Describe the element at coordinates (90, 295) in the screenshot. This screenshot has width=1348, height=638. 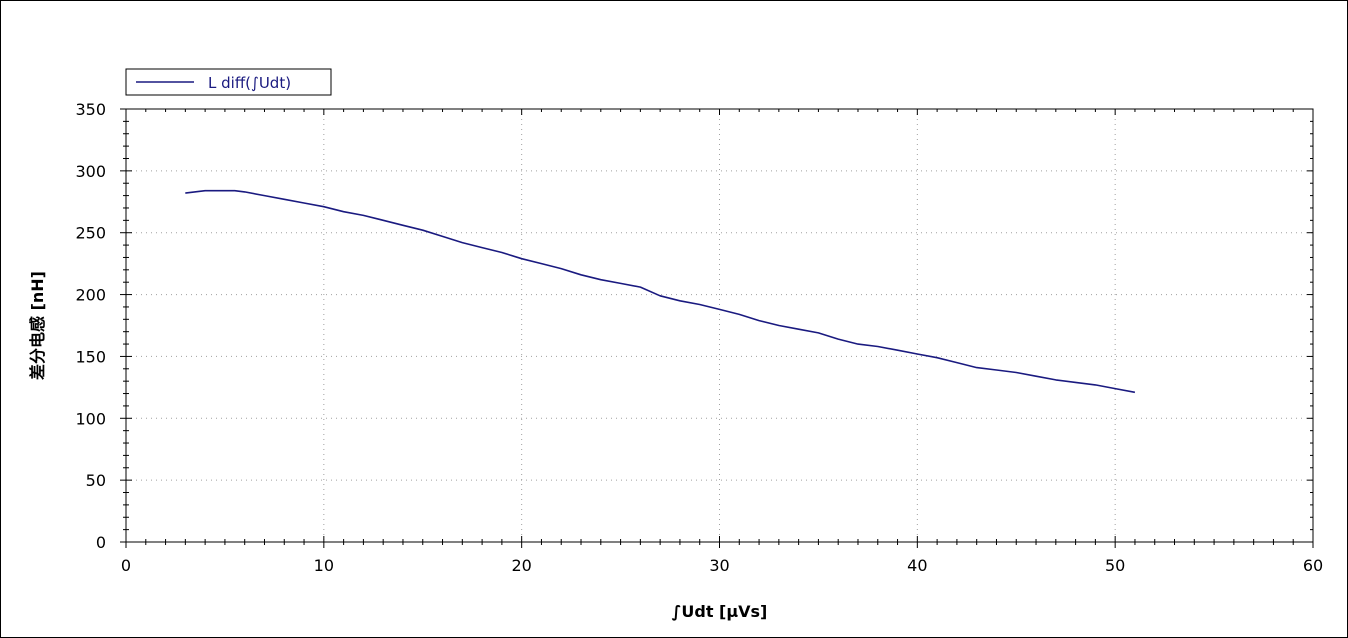
I see `y-tick-label: 200` at that location.